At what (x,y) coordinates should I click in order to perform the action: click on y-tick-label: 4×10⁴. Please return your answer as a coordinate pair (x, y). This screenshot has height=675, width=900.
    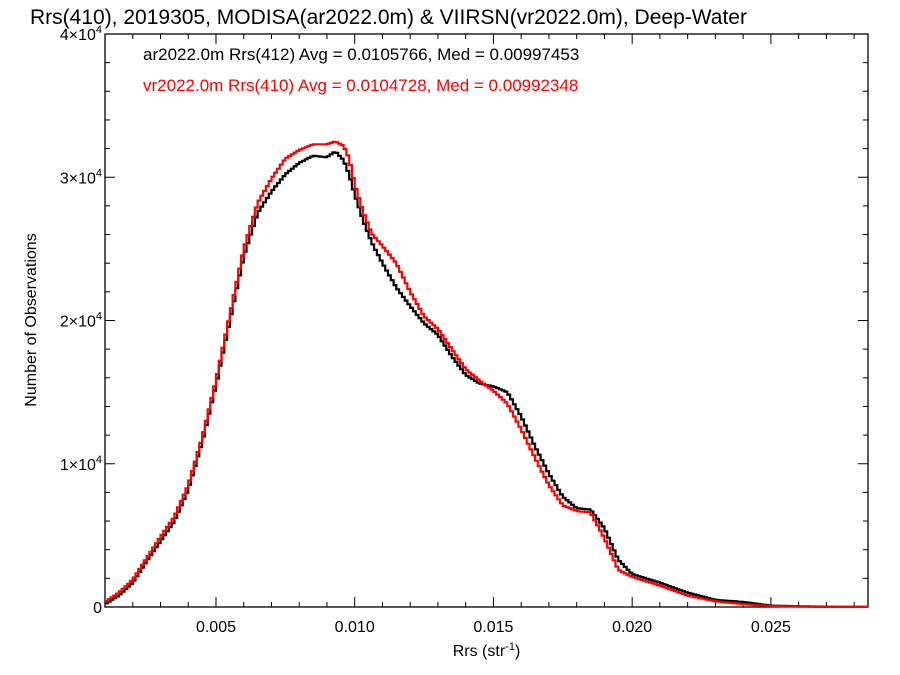
    Looking at the image, I should click on (81, 34).